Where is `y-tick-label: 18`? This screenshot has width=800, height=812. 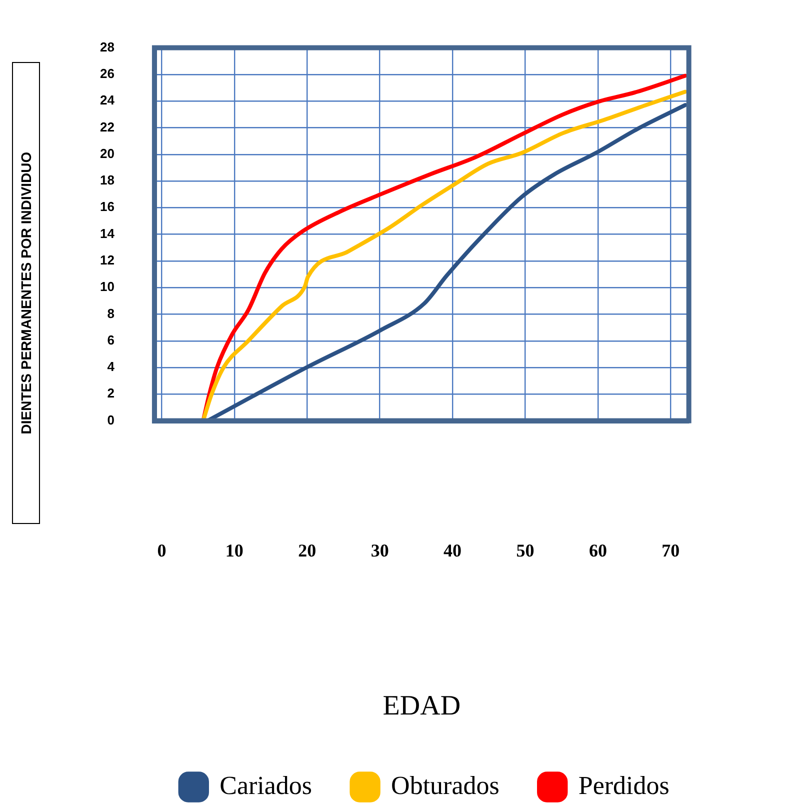 y-tick-label: 18 is located at coordinates (107, 180).